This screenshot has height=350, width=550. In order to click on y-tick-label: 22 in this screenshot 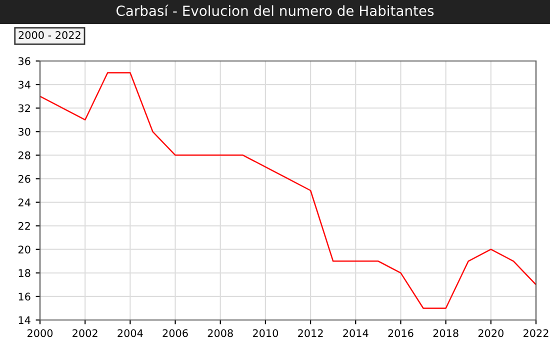, I will do `click(24, 226)`.